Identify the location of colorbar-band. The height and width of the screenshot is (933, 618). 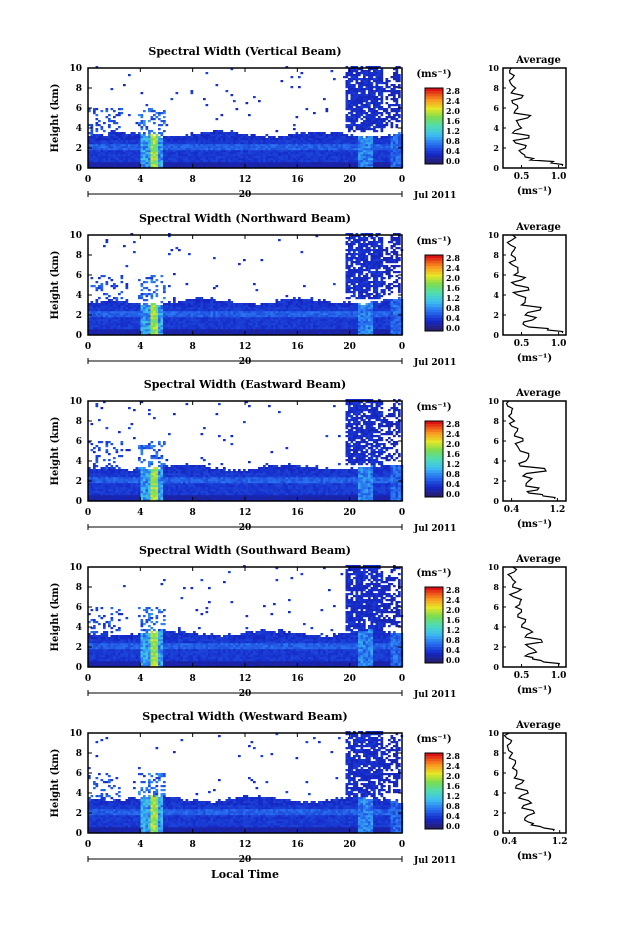
(434, 92).